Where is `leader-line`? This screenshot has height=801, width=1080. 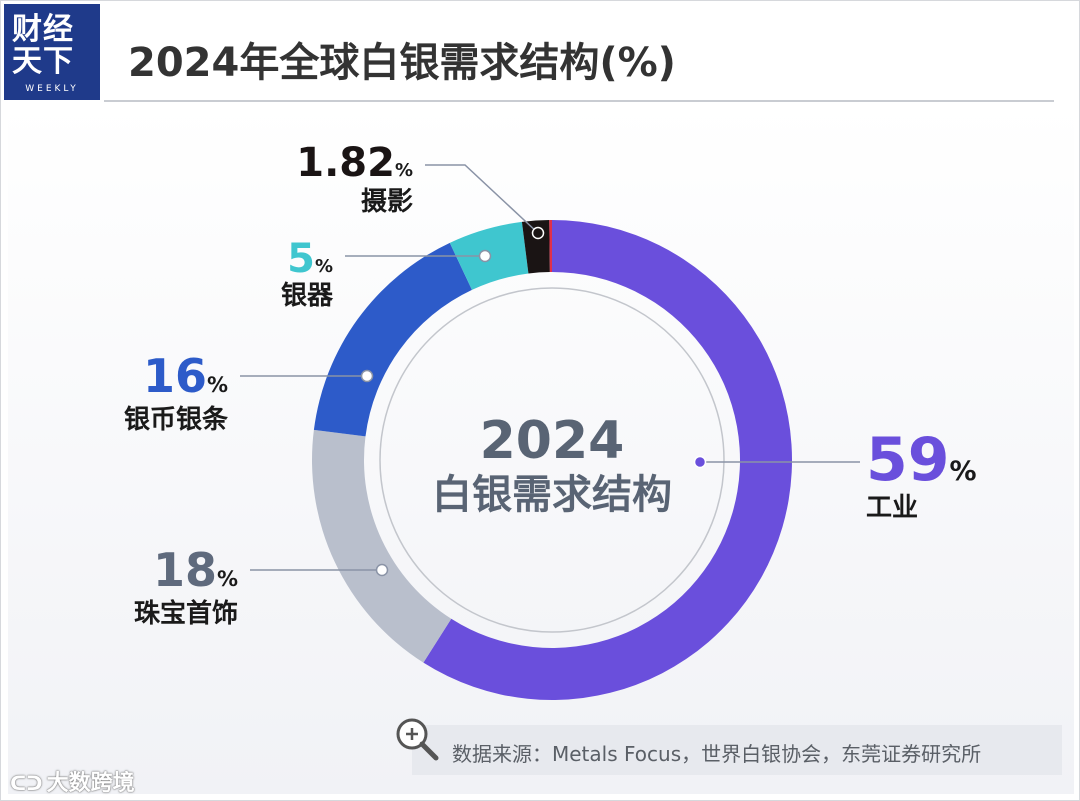
leader-line is located at coordinates (482, 199).